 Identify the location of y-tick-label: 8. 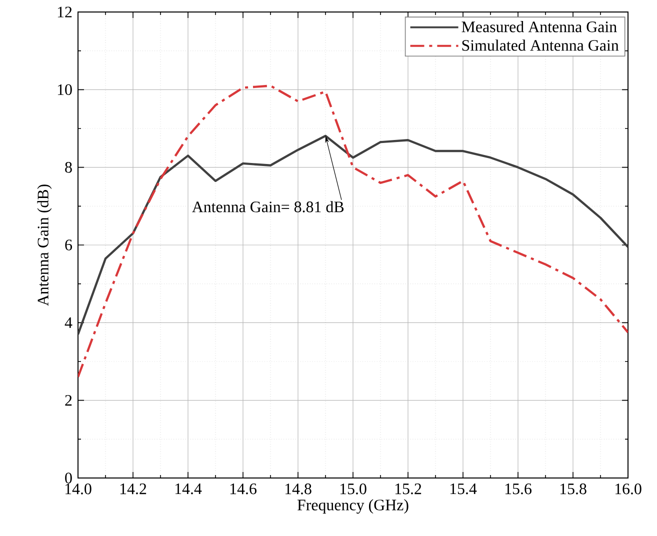
(68, 167).